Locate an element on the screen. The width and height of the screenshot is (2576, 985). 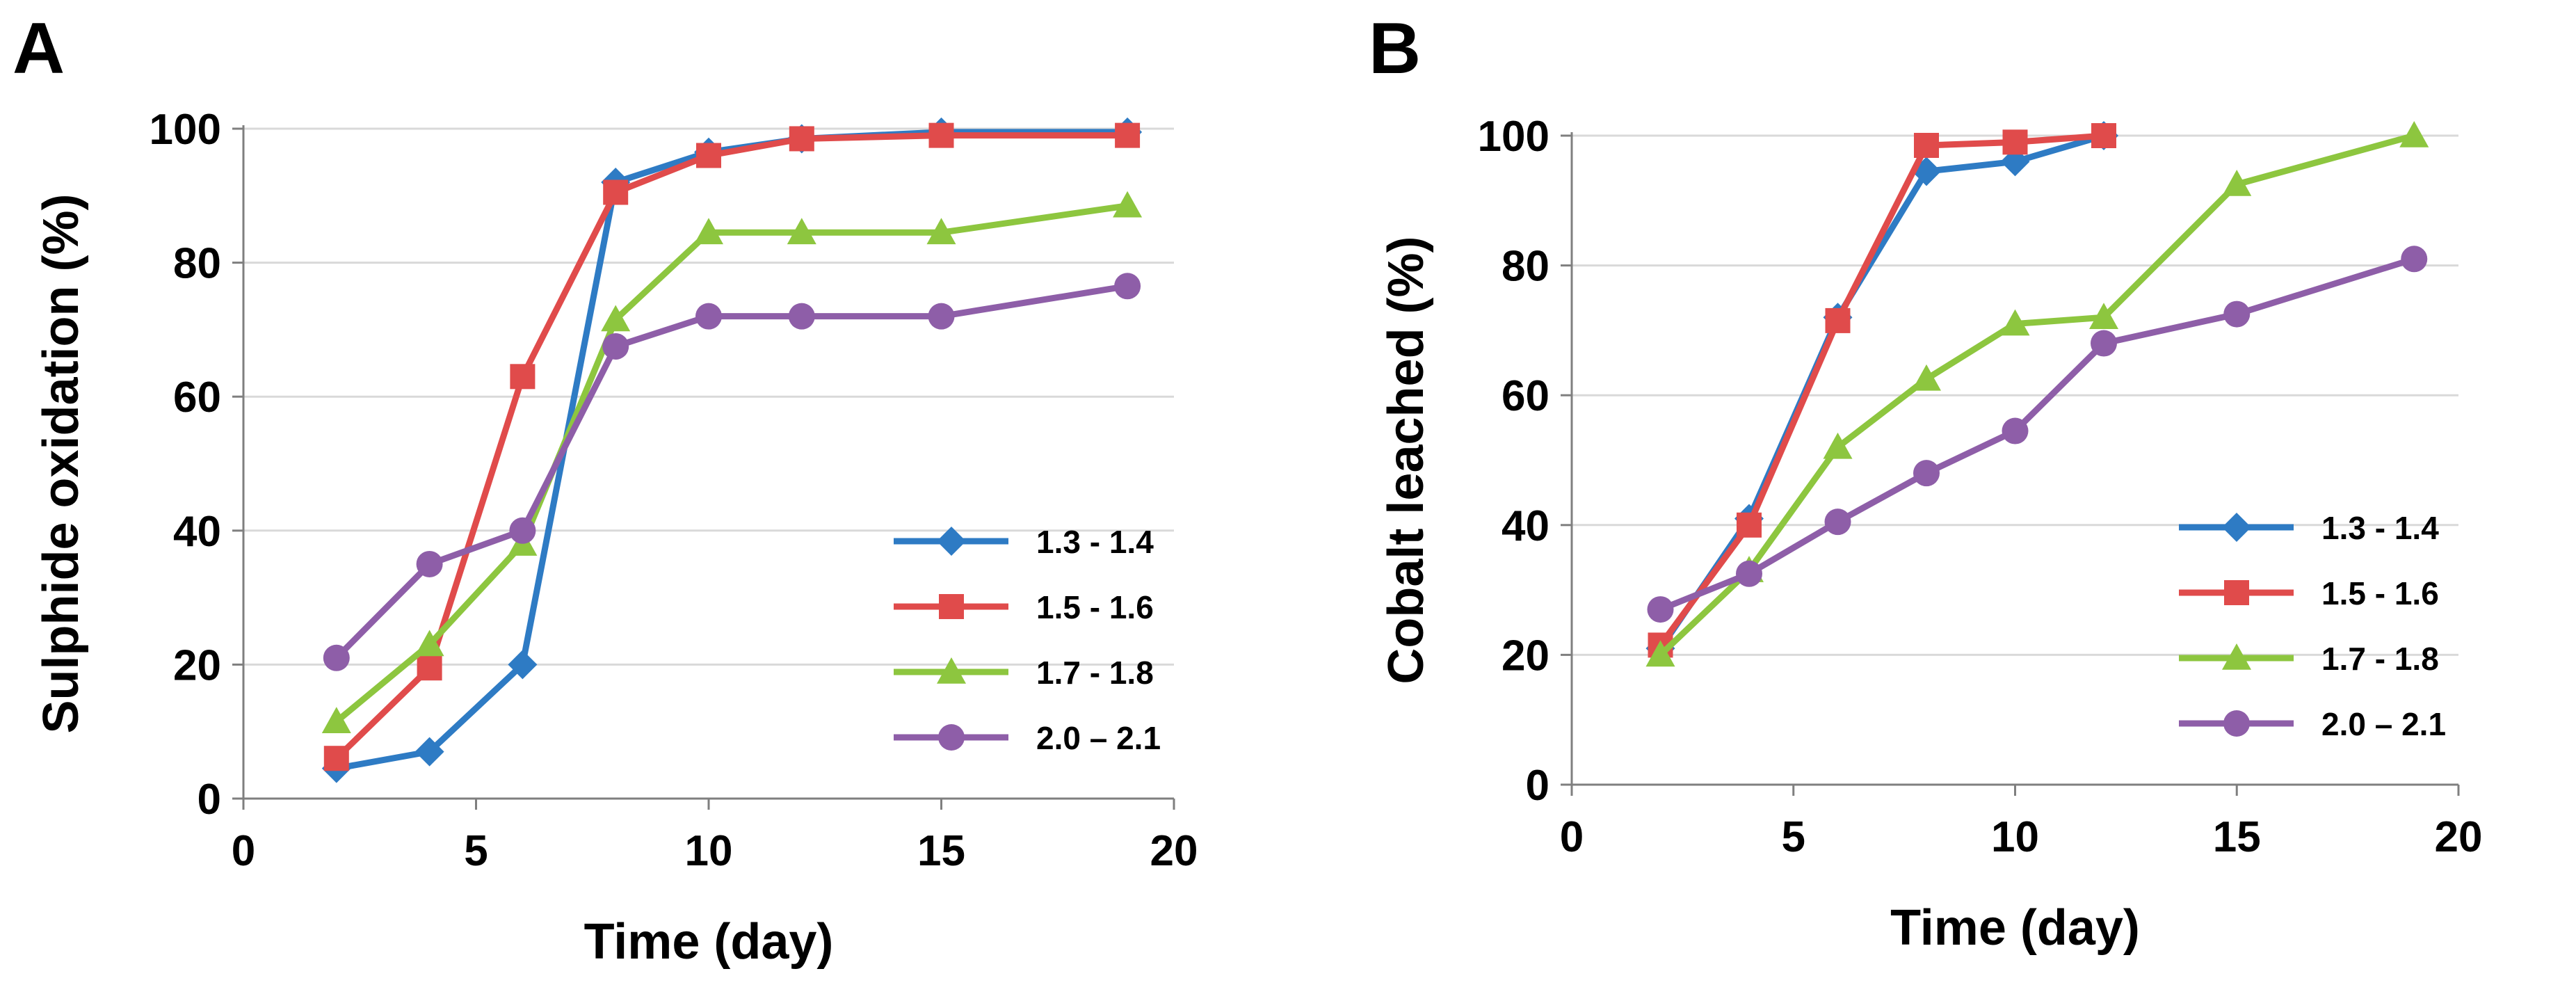
legend-label: 2.0 – 2.1 is located at coordinates (2383, 724).